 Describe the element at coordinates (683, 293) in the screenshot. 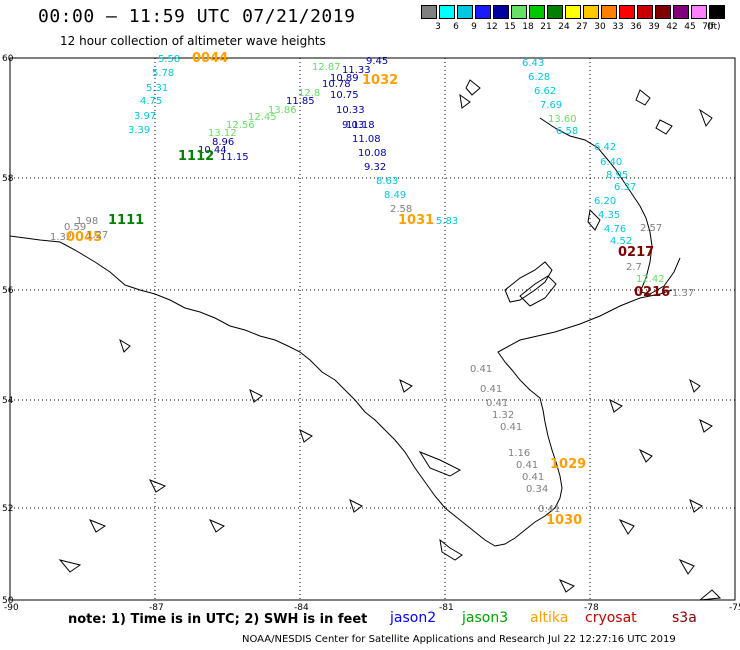

I see `wave-height-label: 1.37` at that location.